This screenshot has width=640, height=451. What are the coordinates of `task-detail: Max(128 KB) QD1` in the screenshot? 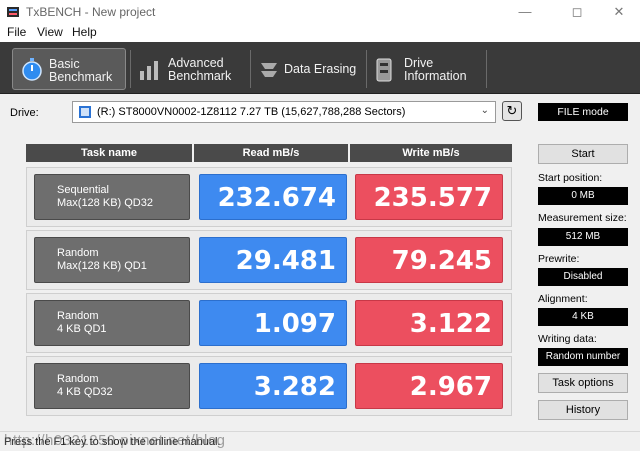 It's located at (102, 266).